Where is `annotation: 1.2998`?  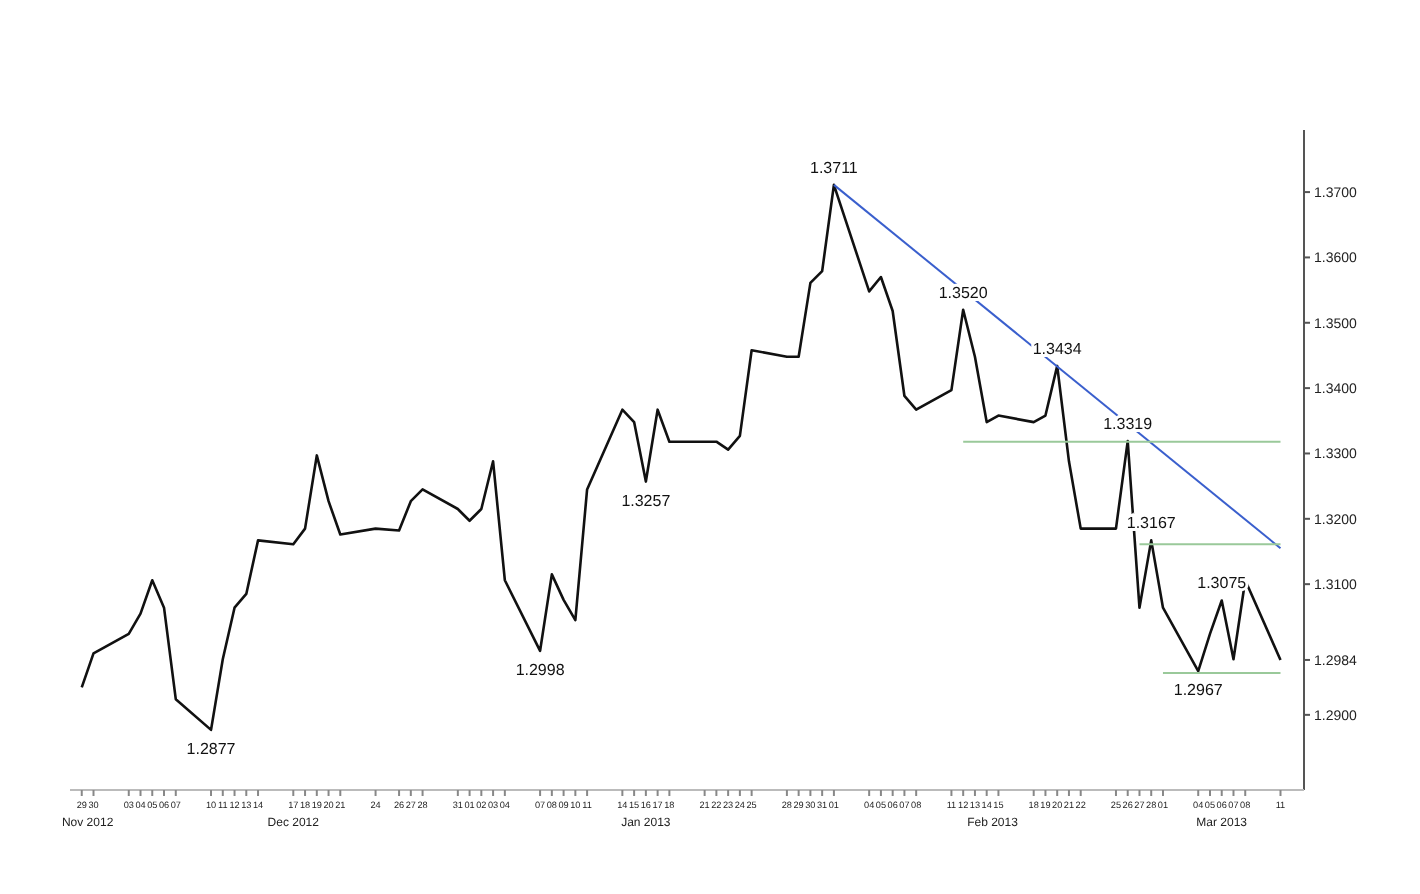 annotation: 1.2998 is located at coordinates (540, 669).